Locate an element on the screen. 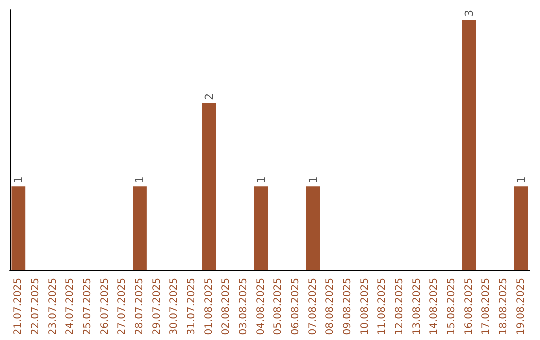 This screenshot has height=340, width=540. x-tick-label: 15.08.2025 is located at coordinates (452, 307).